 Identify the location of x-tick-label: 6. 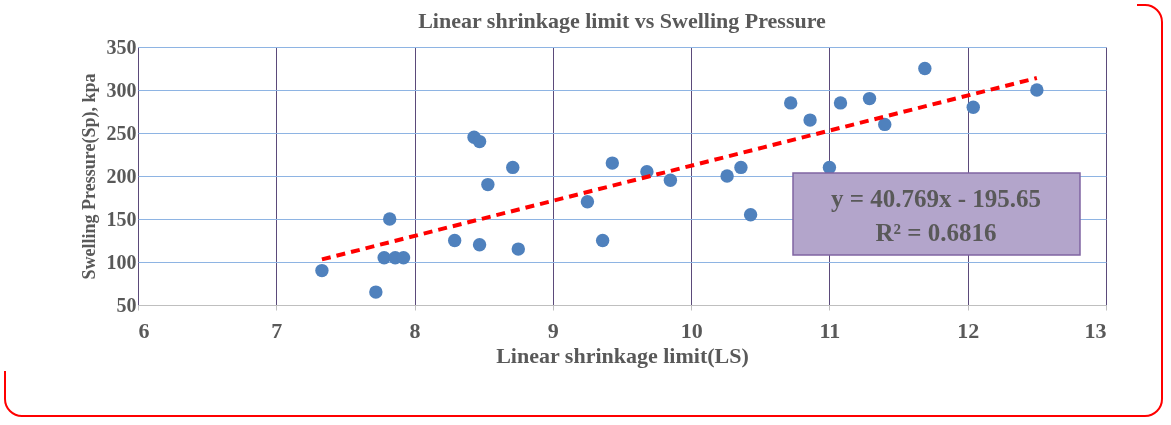
(144, 330).